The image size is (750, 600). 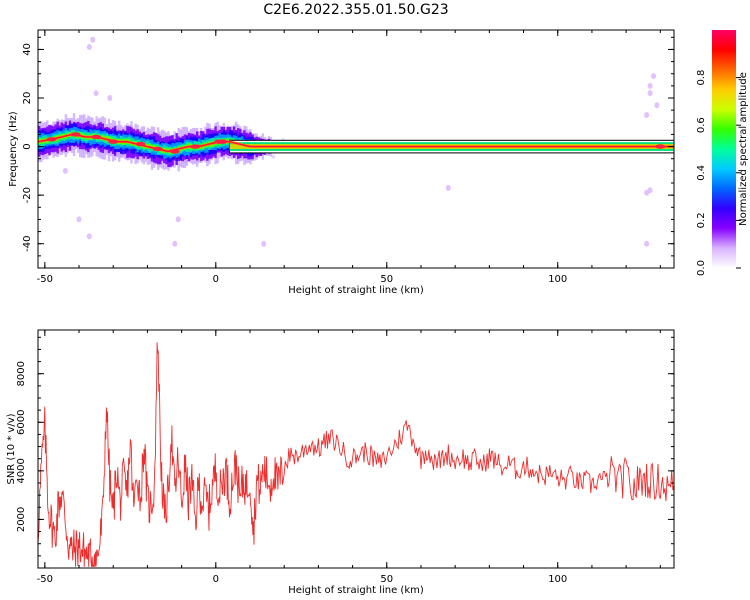 What do you see at coordinates (21, 373) in the screenshot?
I see `snr-ytick-label: 8000` at bounding box center [21, 373].